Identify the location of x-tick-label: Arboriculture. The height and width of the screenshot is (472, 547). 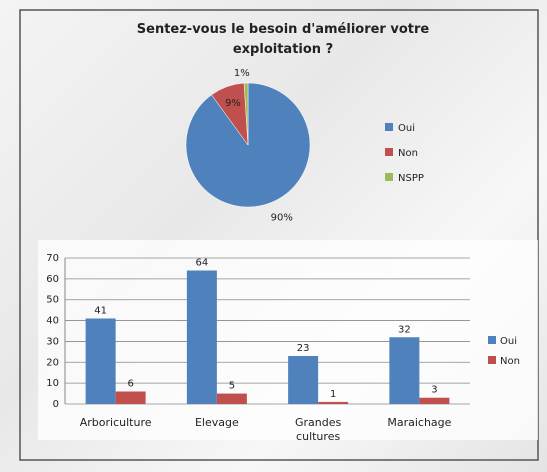
(115, 422).